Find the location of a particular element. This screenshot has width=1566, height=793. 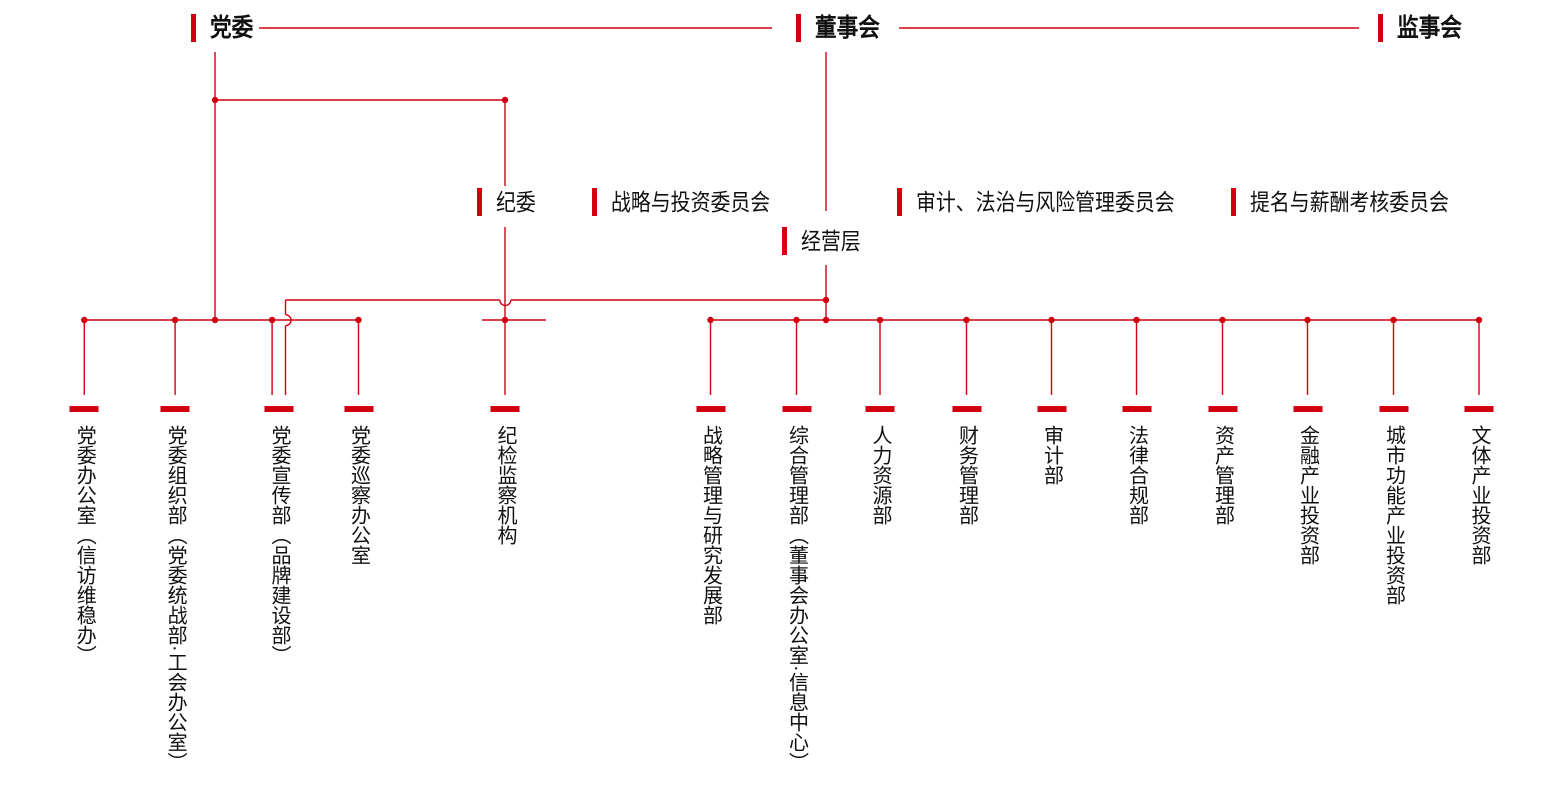

dept-audit: 审计部 is located at coordinates (1051, 445).